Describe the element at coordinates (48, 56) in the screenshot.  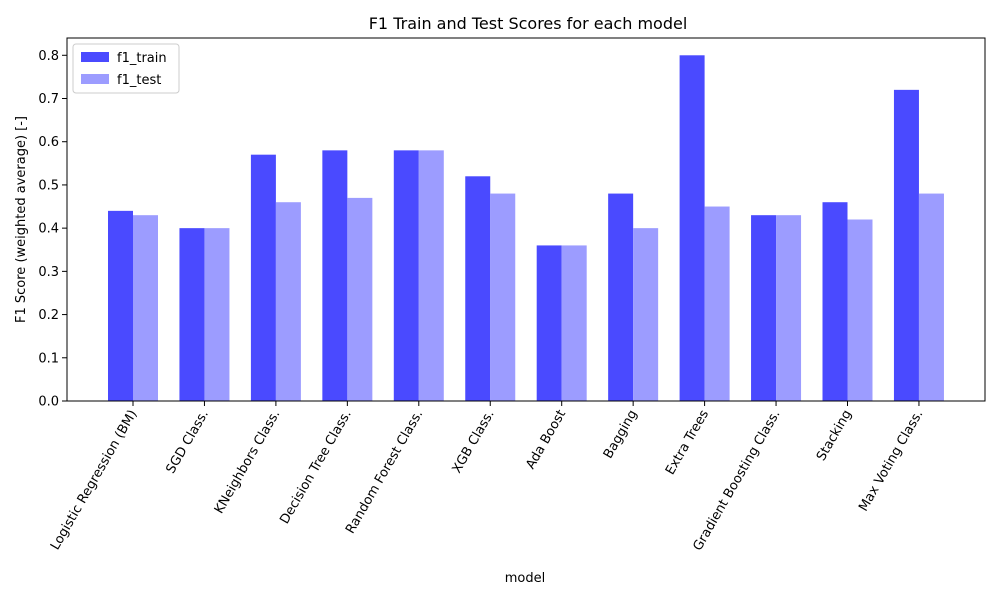
I see `y-tick-label: 0.8` at that location.